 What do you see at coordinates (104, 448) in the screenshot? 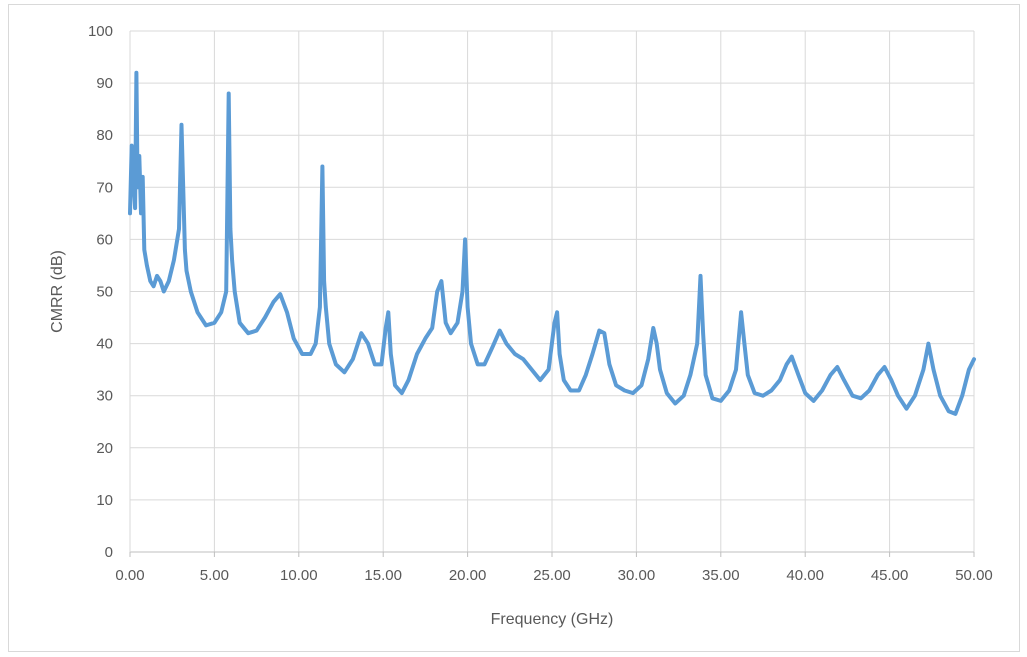
I see `y-tick-label: 20` at bounding box center [104, 448].